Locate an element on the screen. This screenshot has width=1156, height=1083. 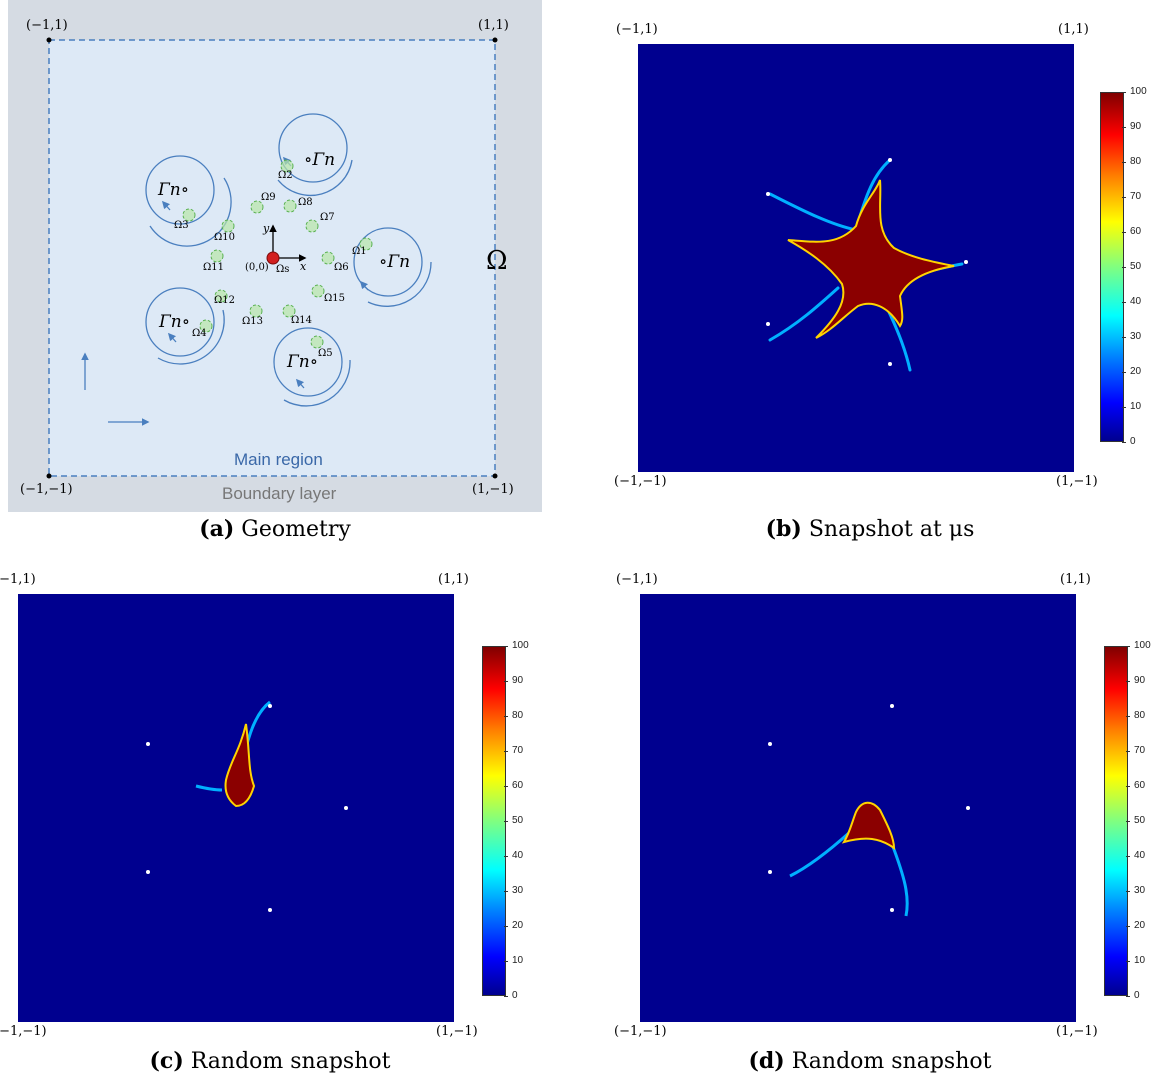
gamma-label-1: ∘Γn is located at coordinates (395, 262).